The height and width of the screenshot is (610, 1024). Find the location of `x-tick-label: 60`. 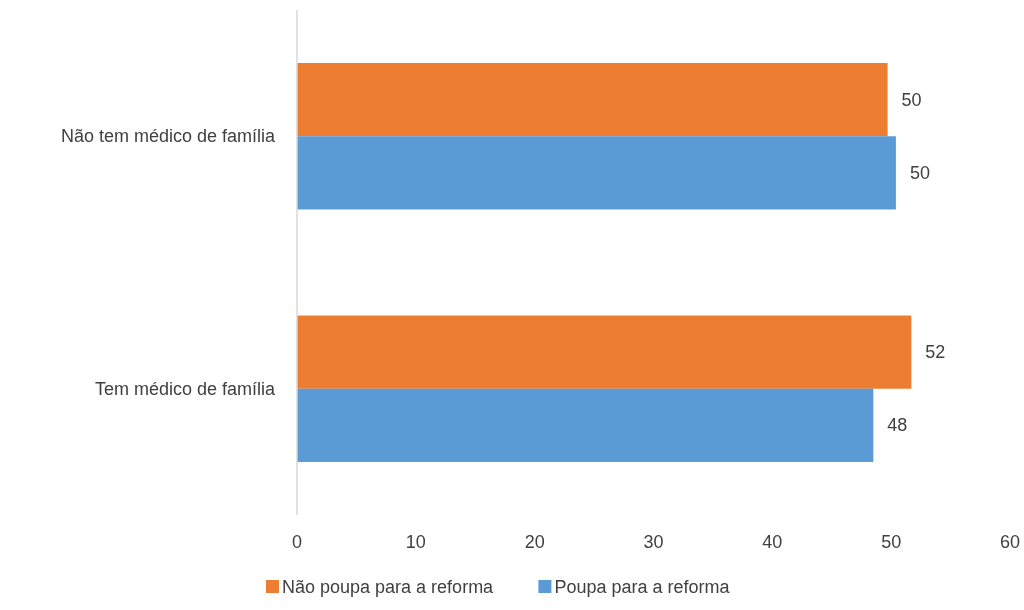

x-tick-label: 60 is located at coordinates (1010, 542).